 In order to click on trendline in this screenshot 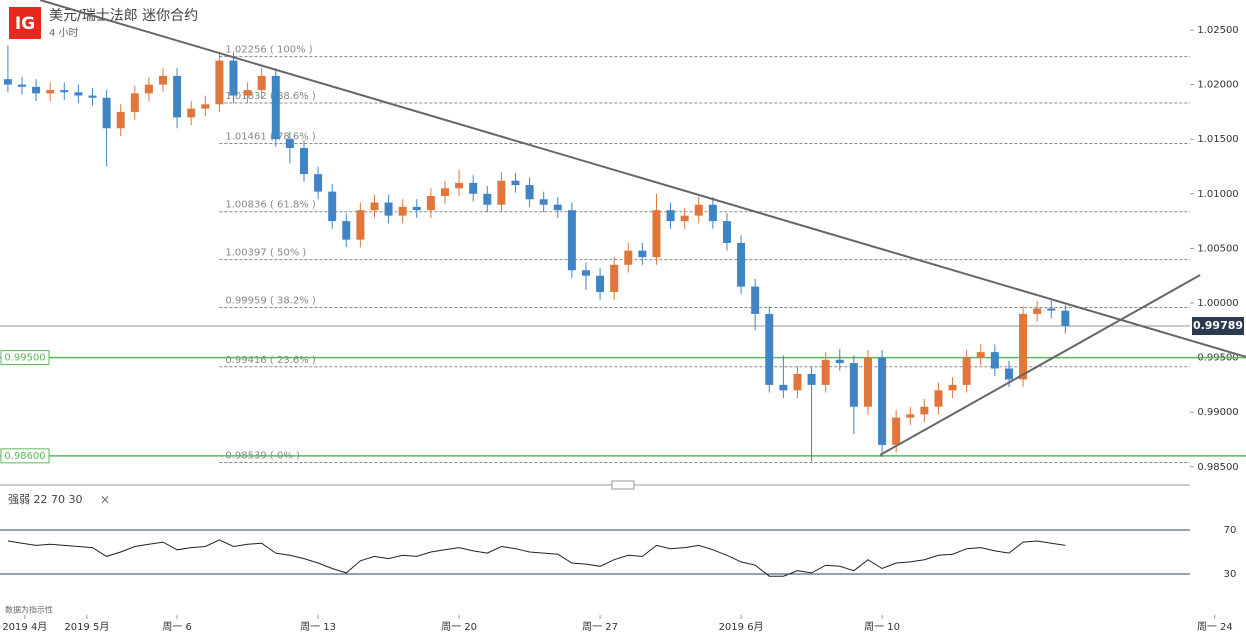, I will do `click(1040, 365)`.